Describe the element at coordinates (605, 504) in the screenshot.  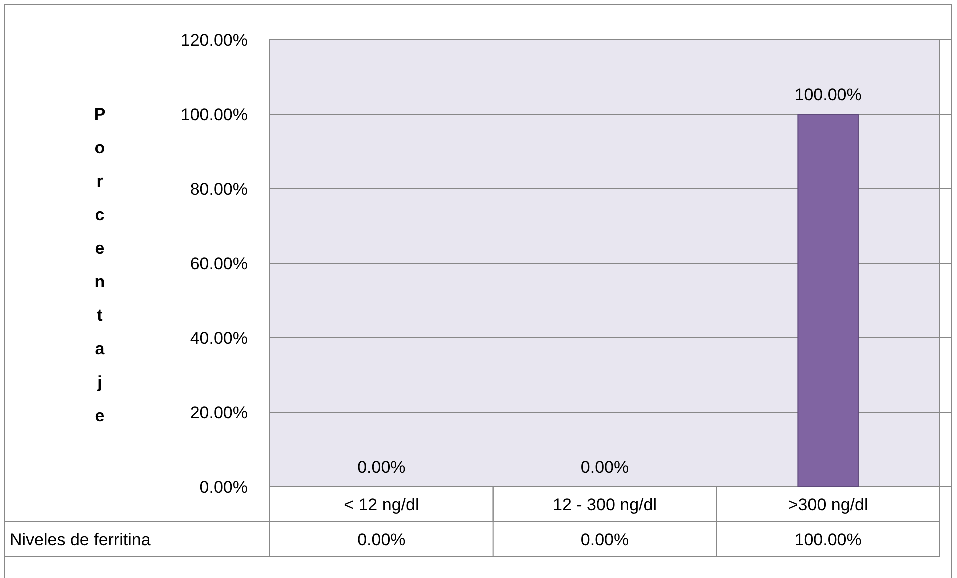
I see `x-tick-label: 12 - 300 ng/dl` at that location.